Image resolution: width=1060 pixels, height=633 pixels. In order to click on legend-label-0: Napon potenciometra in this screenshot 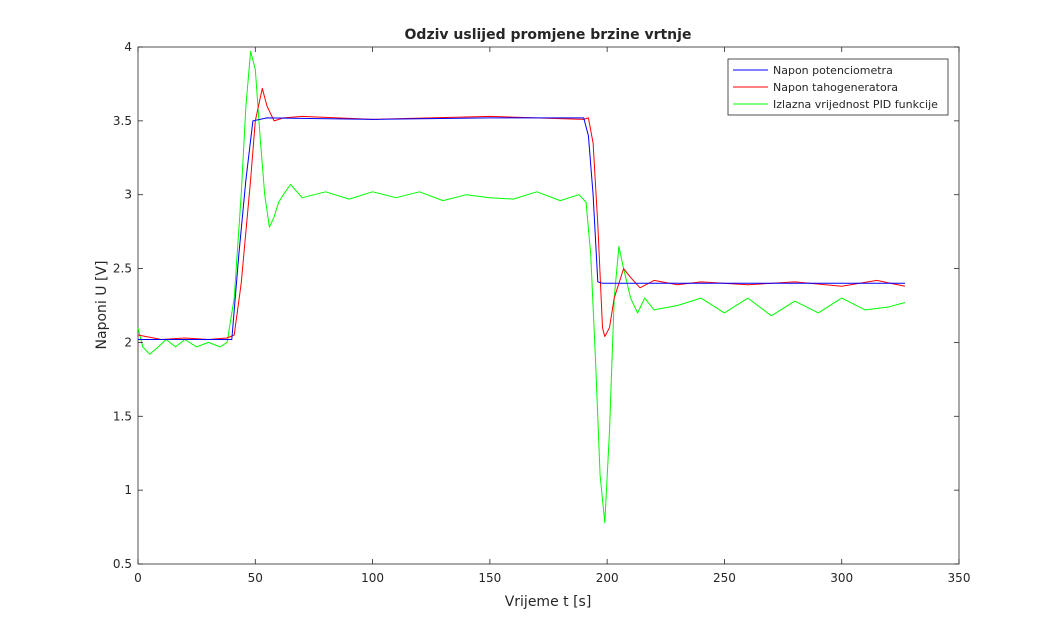, I will do `click(833, 70)`.